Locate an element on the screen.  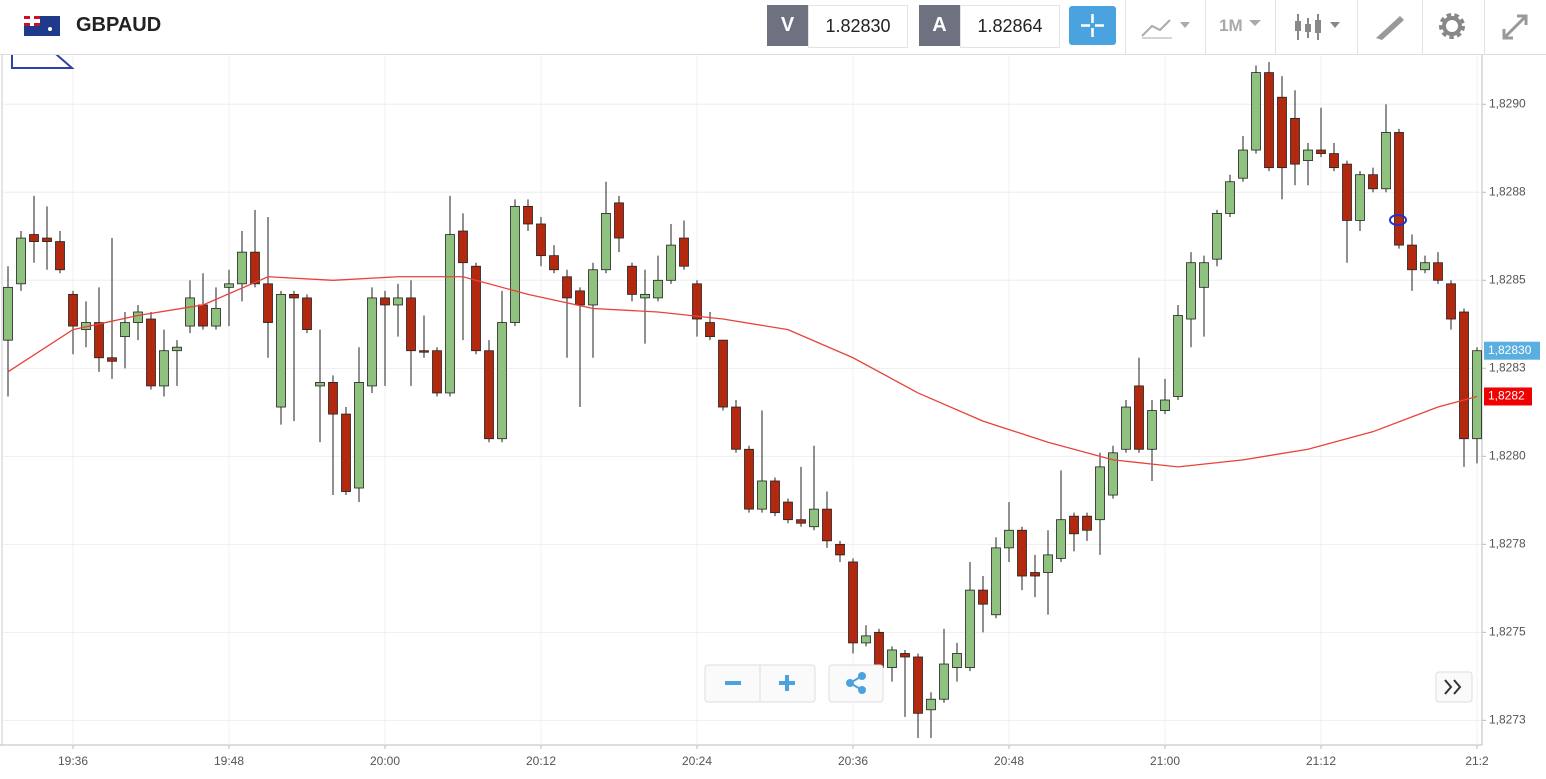
gear-ring is located at coordinates (1452, 26).